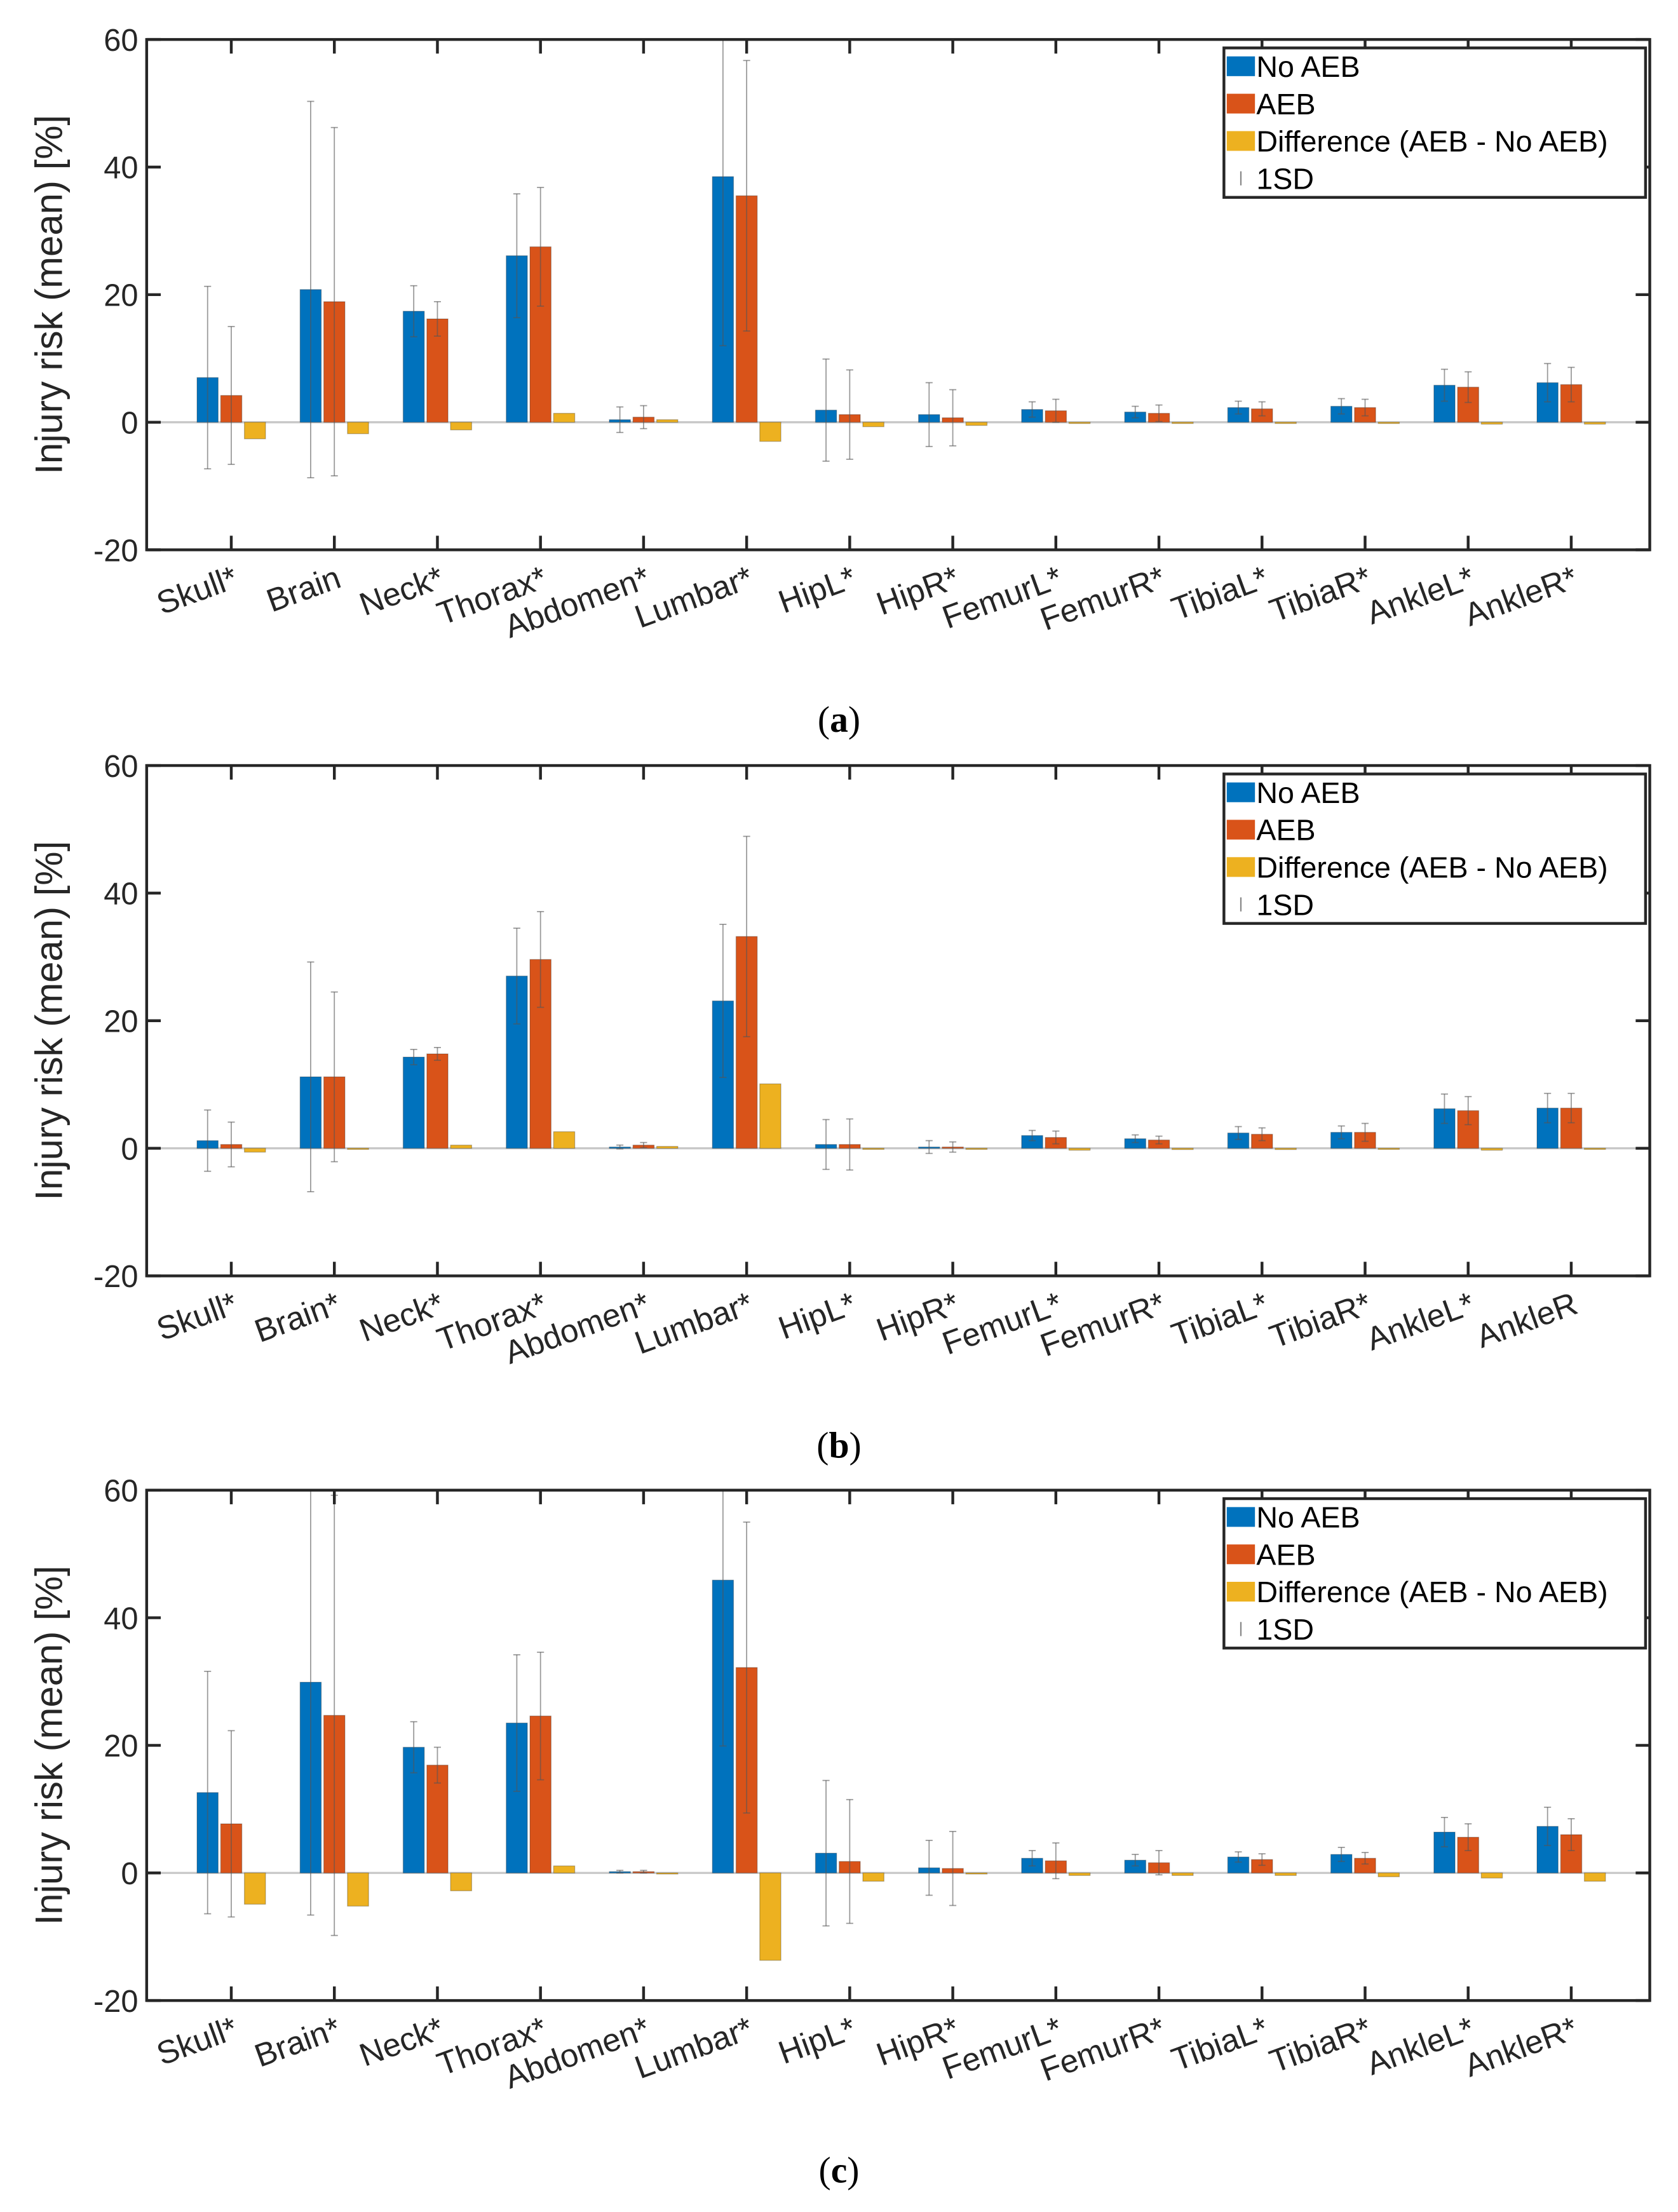  What do you see at coordinates (1571, 1128) in the screenshot?
I see `bar-aeb` at bounding box center [1571, 1128].